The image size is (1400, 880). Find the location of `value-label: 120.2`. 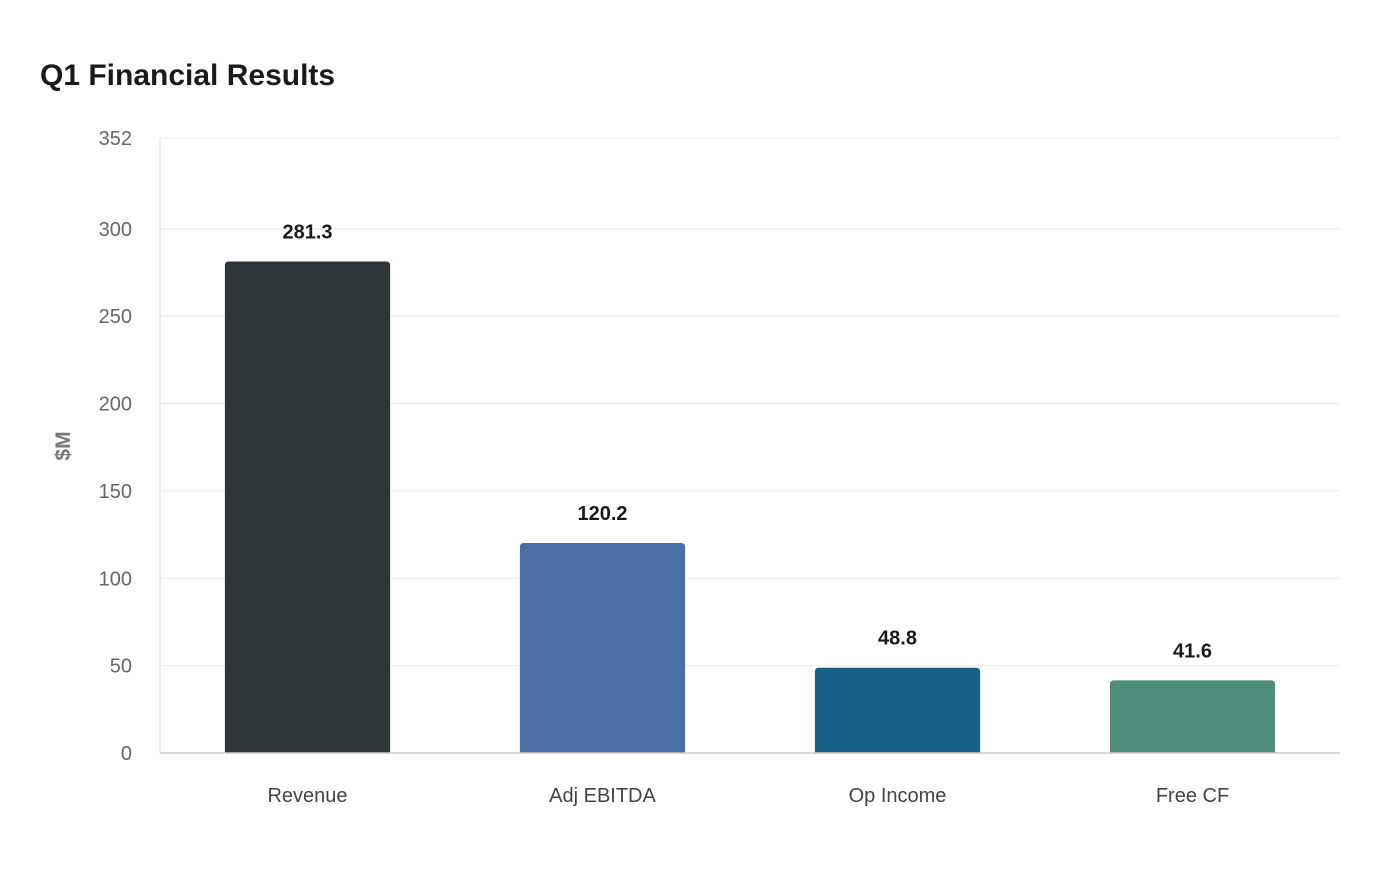

value-label: 120.2 is located at coordinates (602, 514).